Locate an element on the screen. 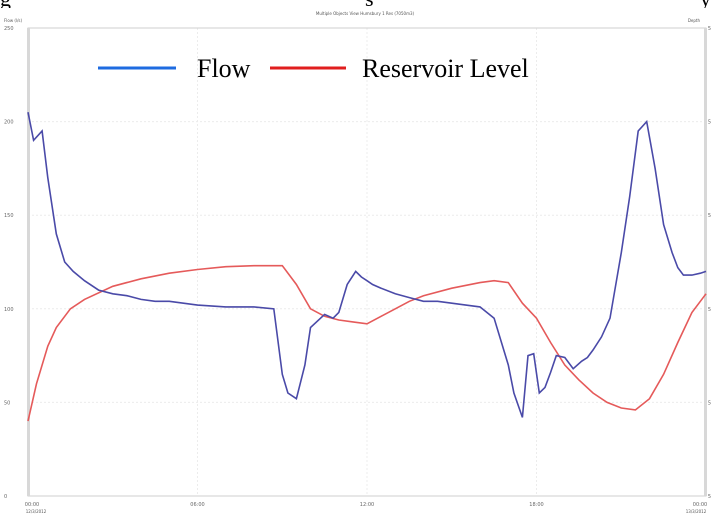 Image resolution: width=714 pixels, height=518 pixels. y-left-tick-label: 200 is located at coordinates (9, 123).